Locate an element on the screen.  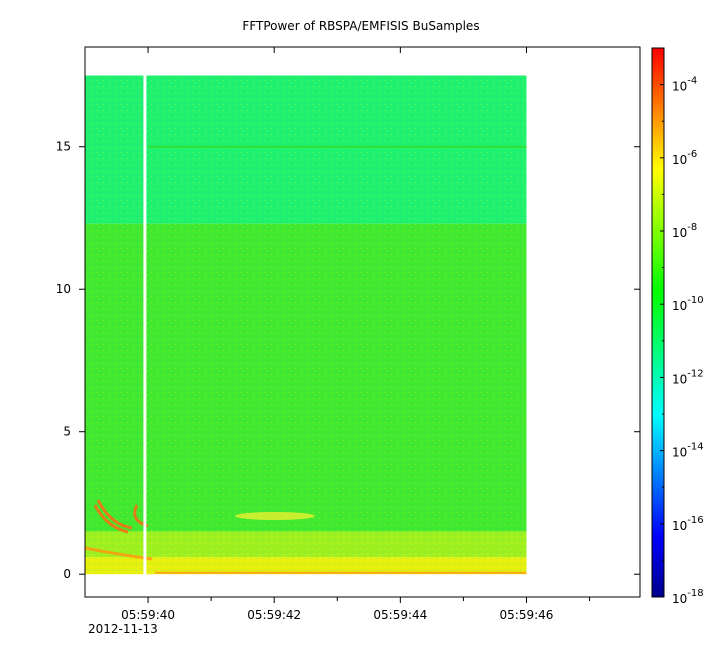
y-tick-label-2: 10 is located at coordinates (63, 289).